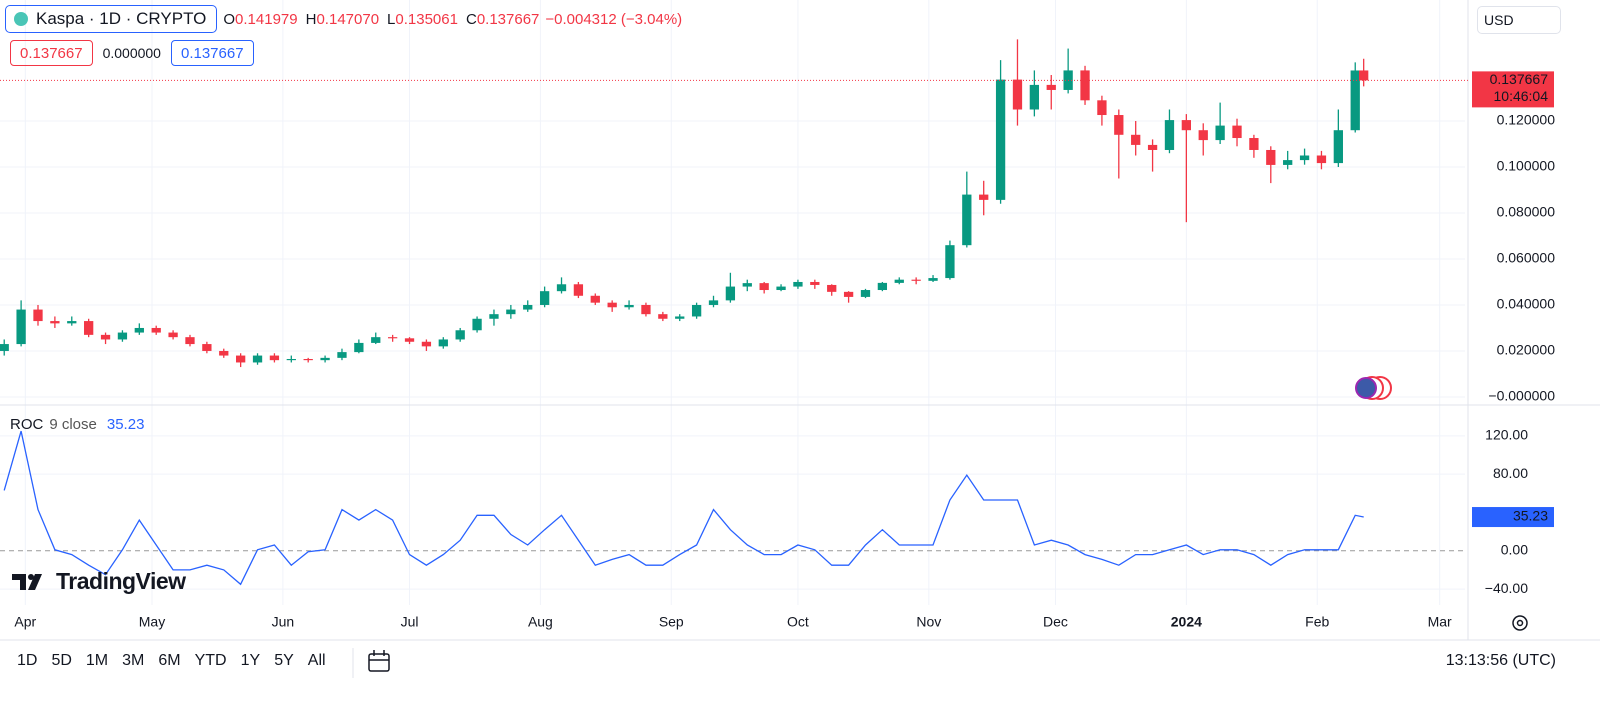  Describe the element at coordinates (1514, 549) in the screenshot. I see `y-tick-label: 0.00` at that location.